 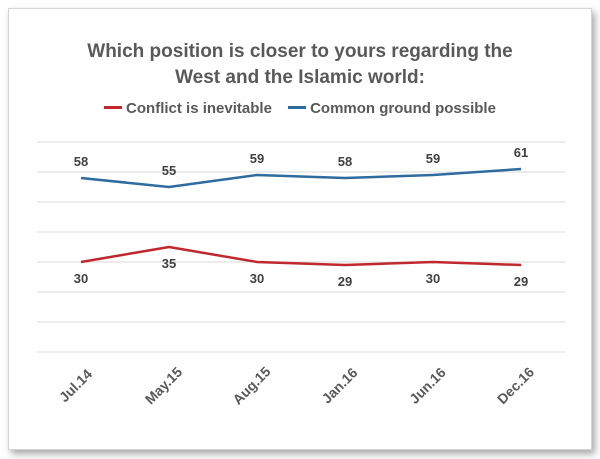 I want to click on legend-swatch-common-ground, so click(x=297, y=107).